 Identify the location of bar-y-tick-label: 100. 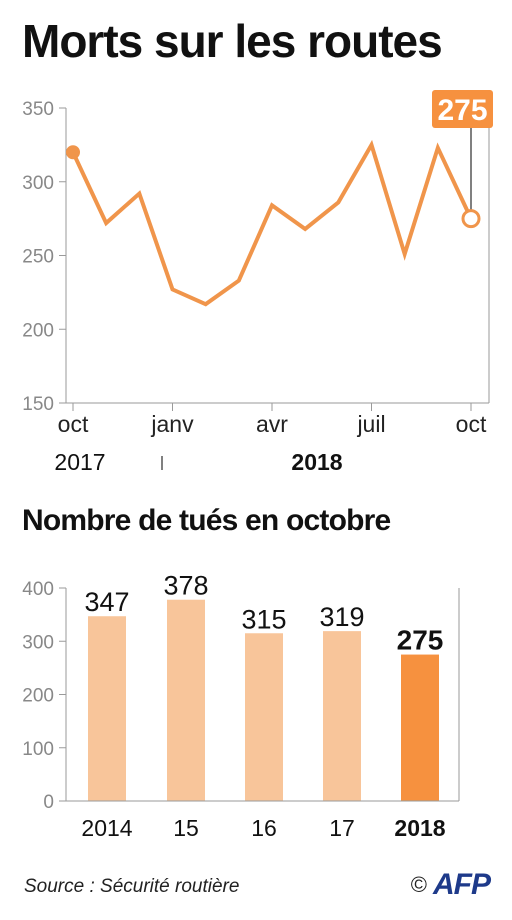
(38, 749).